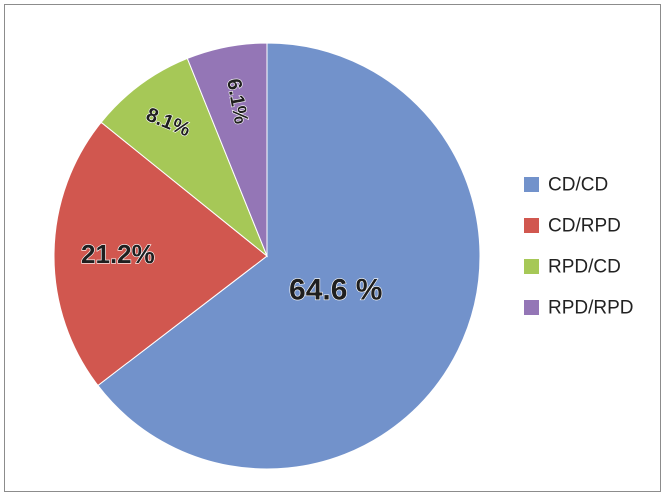 The width and height of the screenshot is (667, 498). I want to click on legend-swatch-rpd-rpd, so click(531, 307).